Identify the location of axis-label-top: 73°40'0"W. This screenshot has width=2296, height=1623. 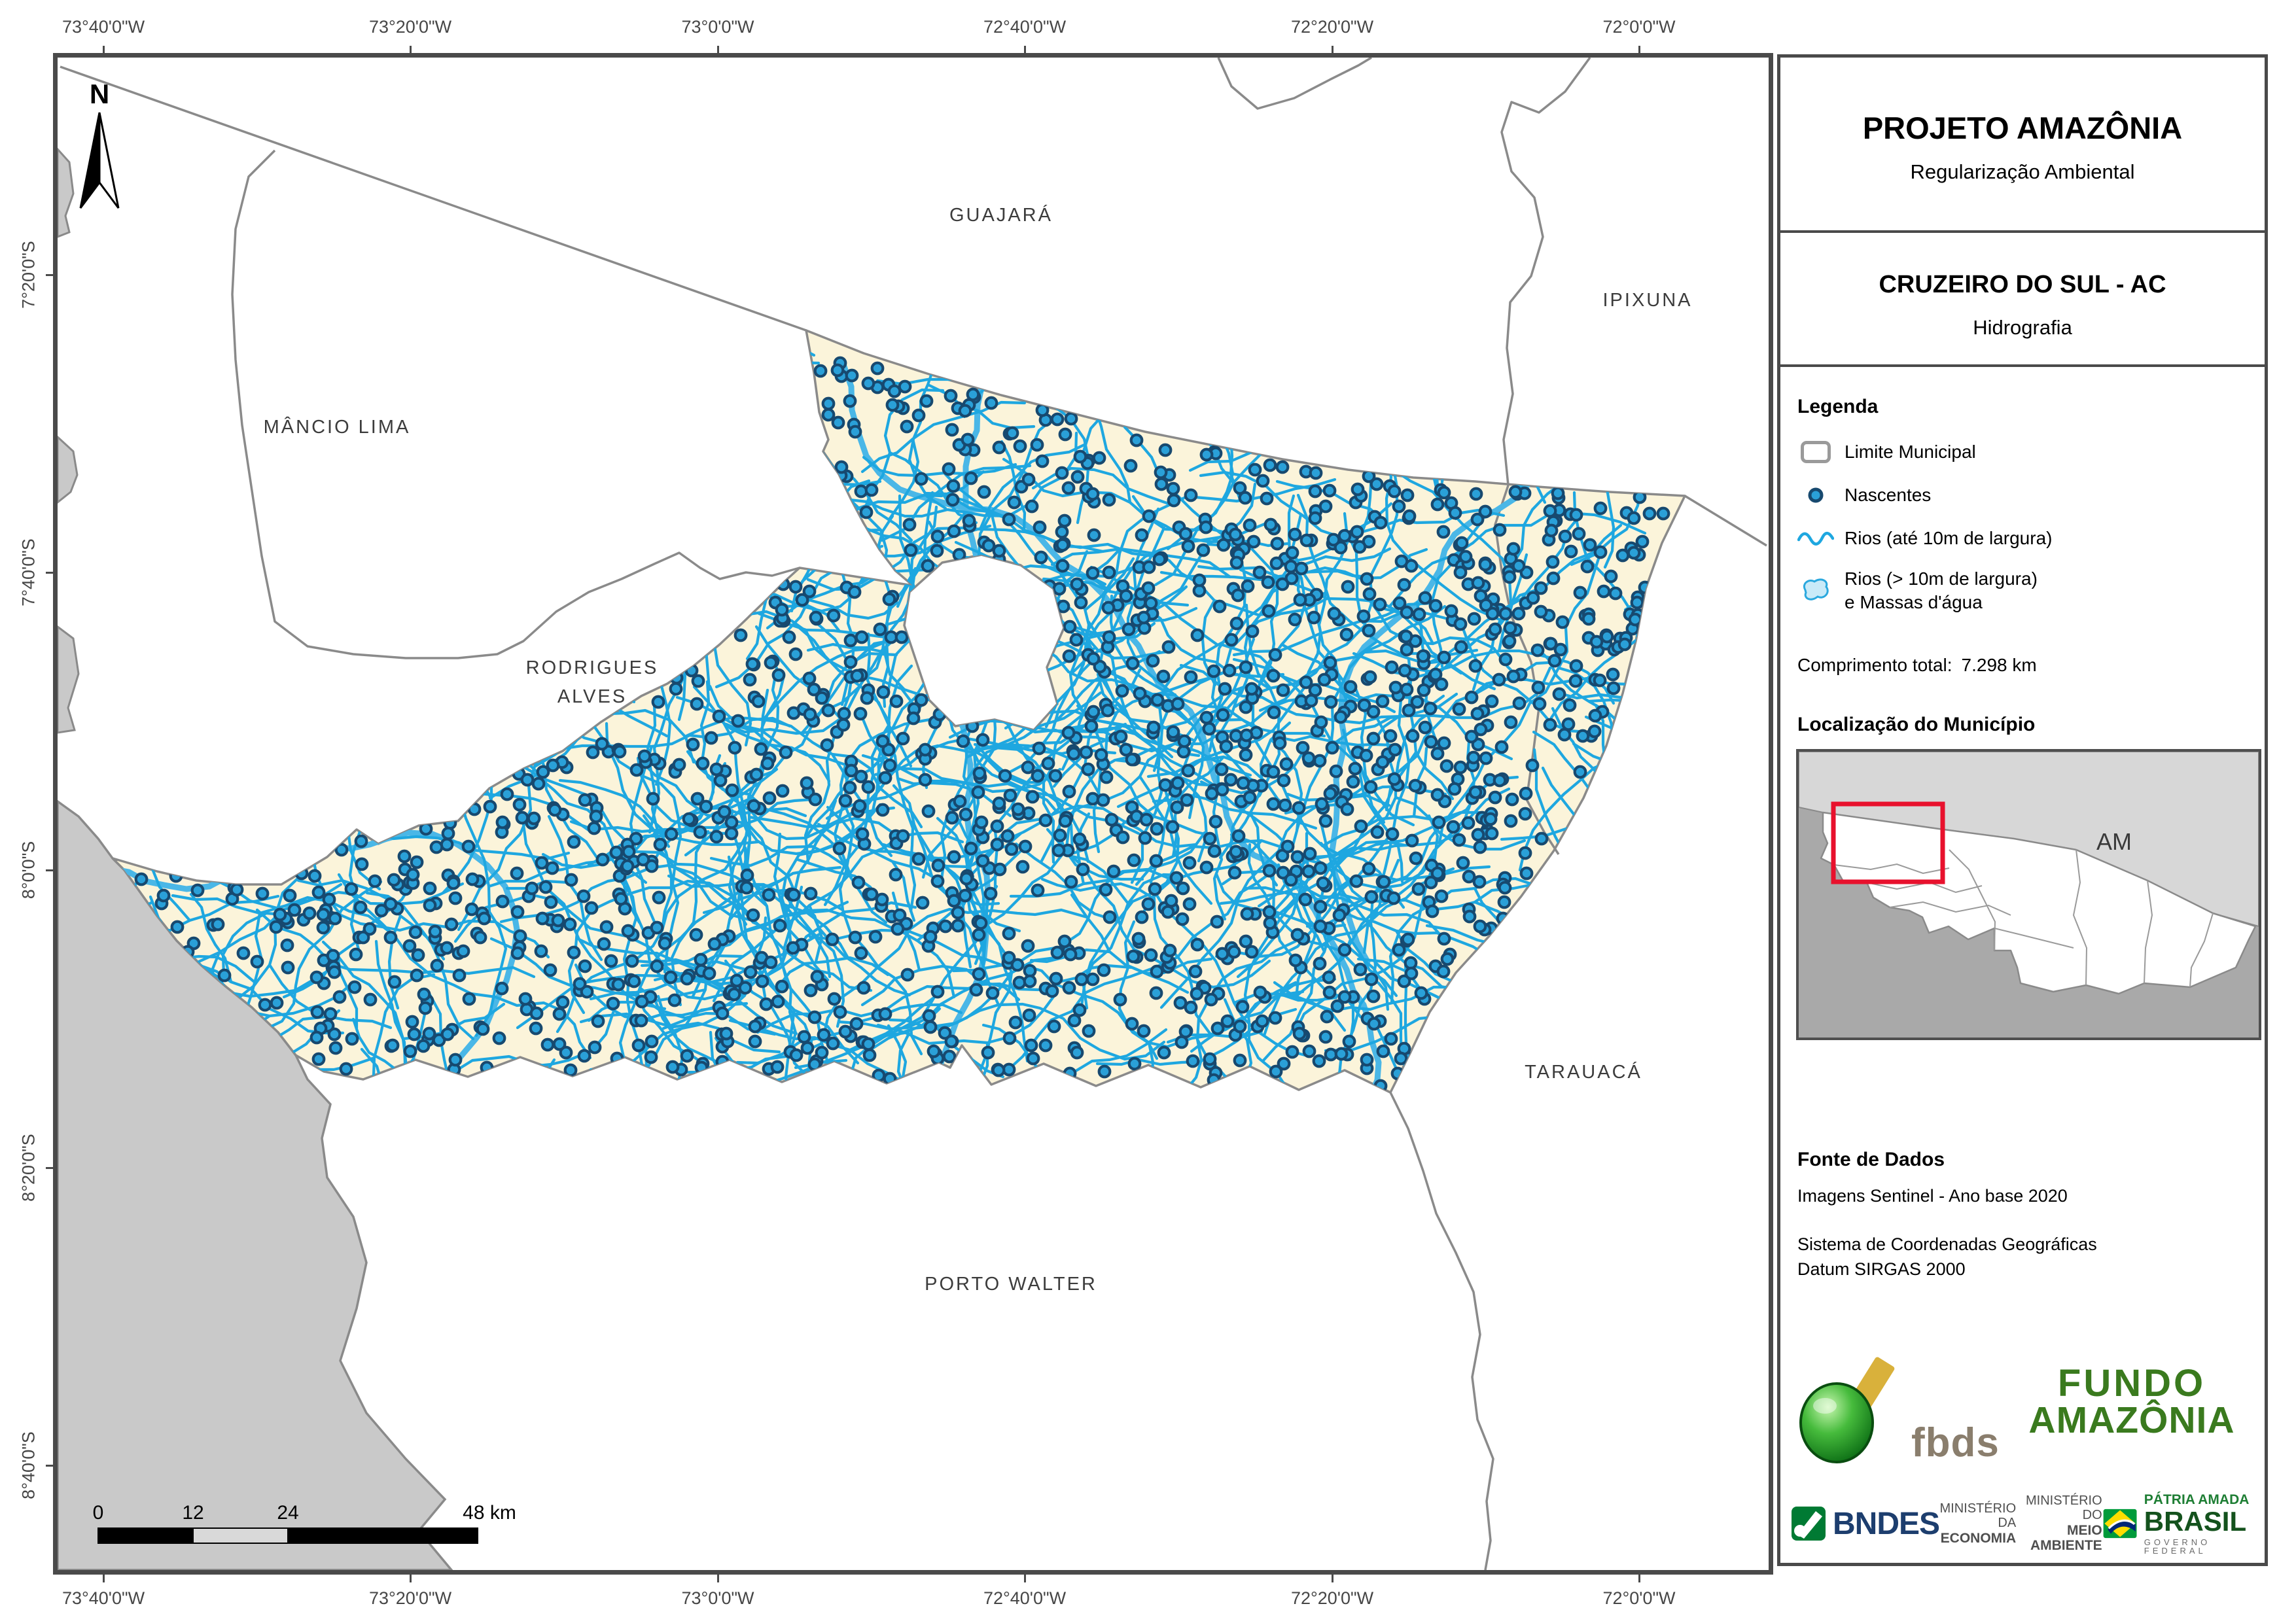
(104, 27).